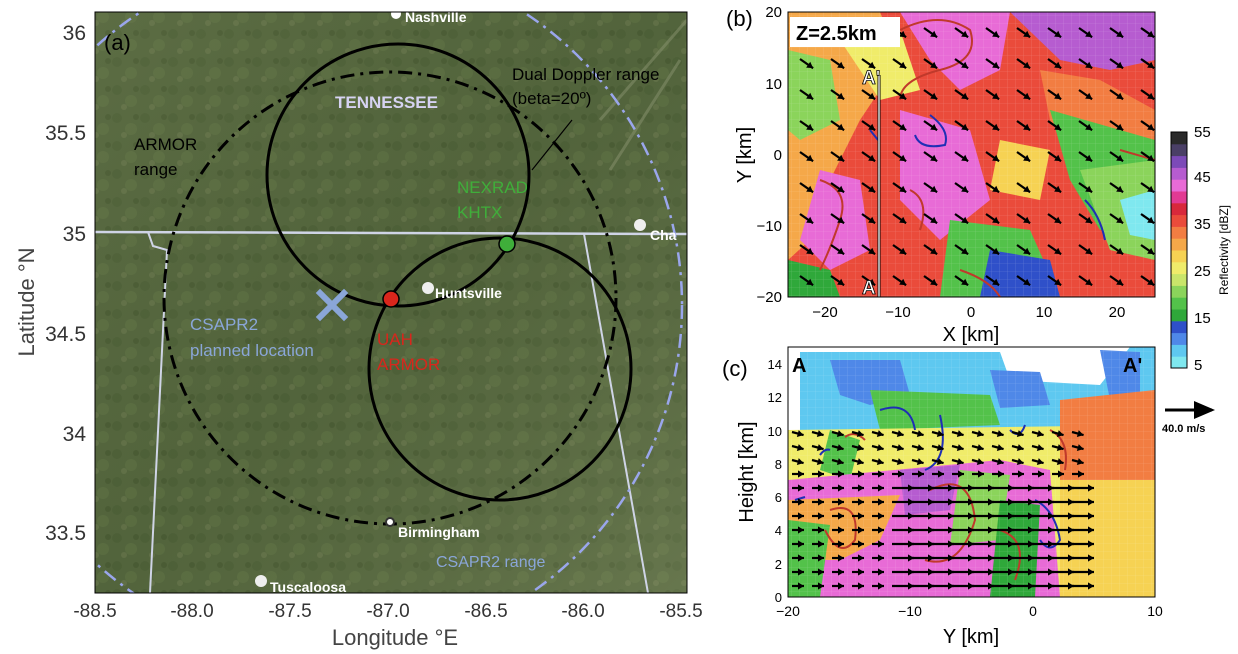  I want to click on svg-text: -86.0, so click(582, 611).